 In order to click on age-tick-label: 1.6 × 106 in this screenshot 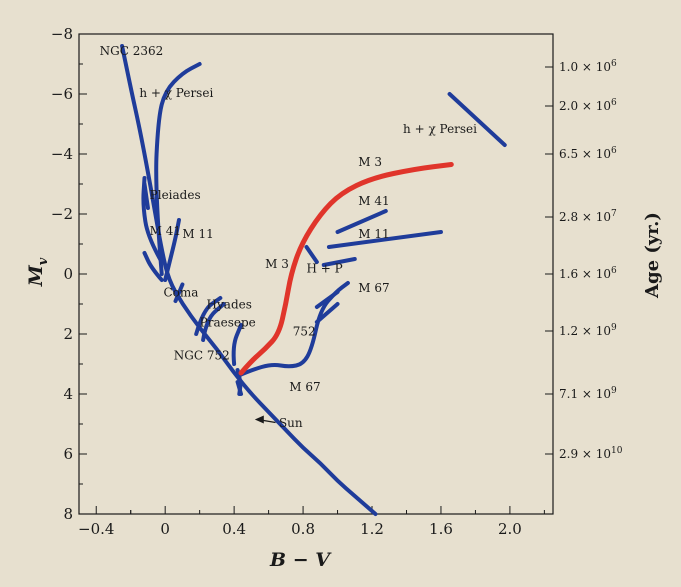, I will do `click(588, 273)`.